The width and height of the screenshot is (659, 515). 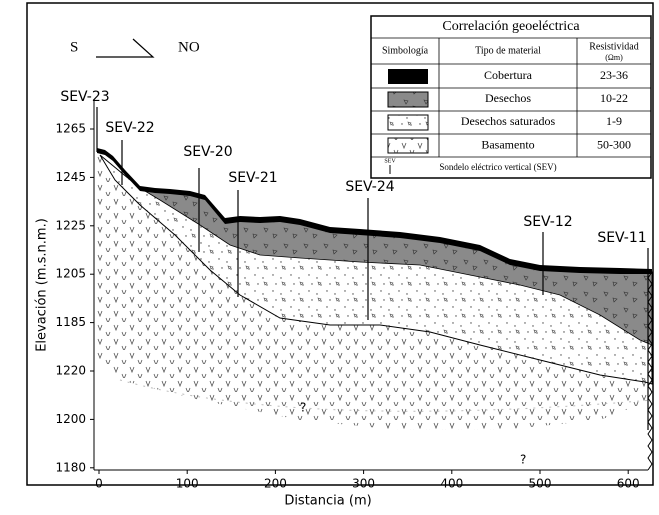 I want to click on legend-resistivity: 23-36, so click(x=614, y=75).